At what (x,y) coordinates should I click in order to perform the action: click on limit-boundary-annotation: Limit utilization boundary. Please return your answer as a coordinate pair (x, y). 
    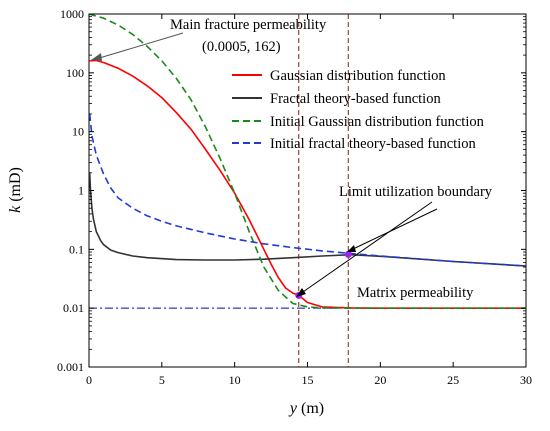
    Looking at the image, I should click on (416, 192).